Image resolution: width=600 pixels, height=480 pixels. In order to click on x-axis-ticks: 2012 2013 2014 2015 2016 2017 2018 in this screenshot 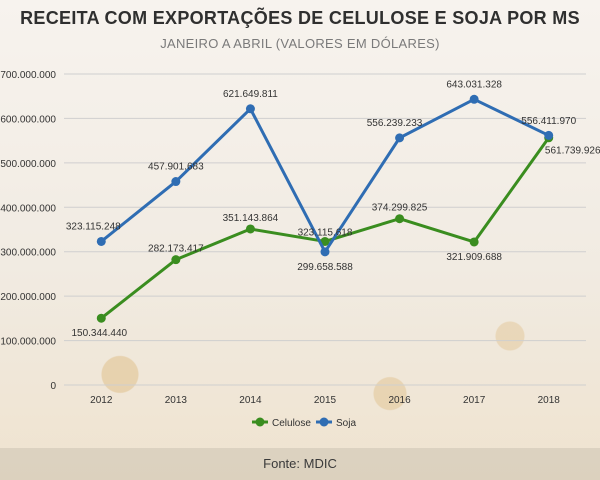, I will do `click(325, 400)`.